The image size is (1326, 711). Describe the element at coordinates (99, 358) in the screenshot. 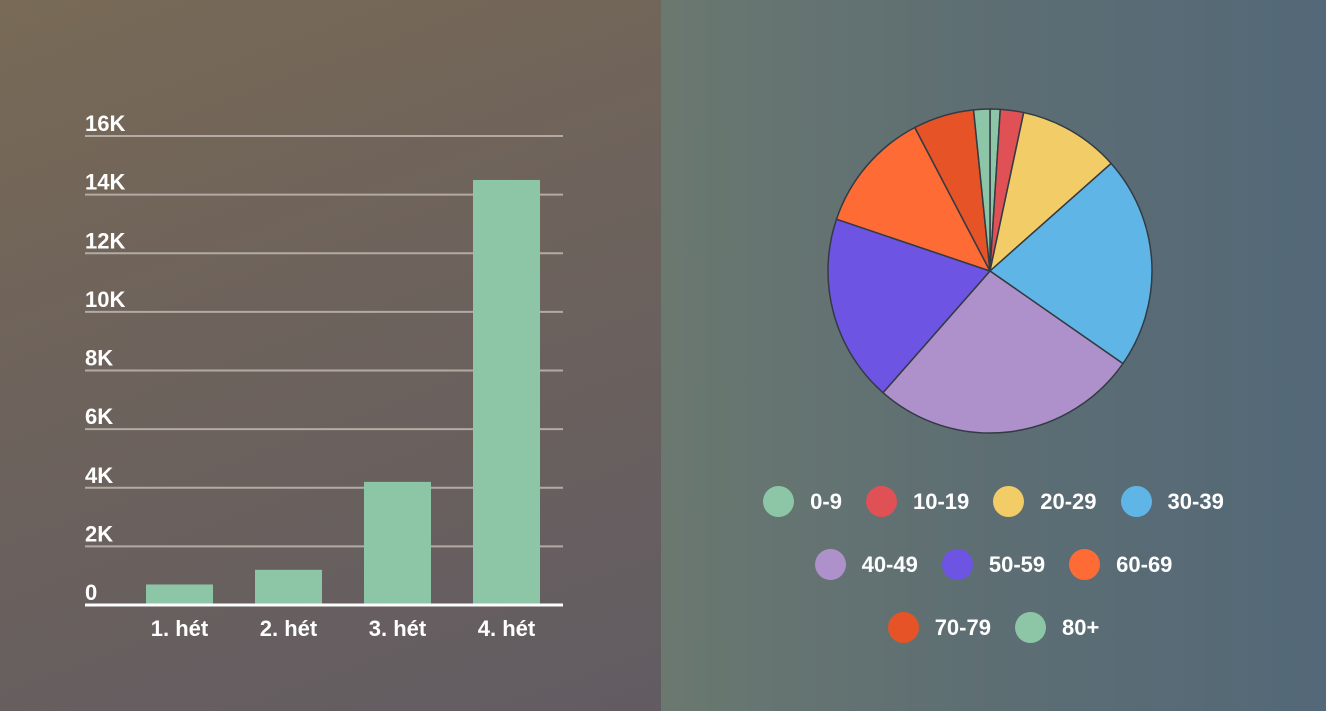

I see `y-tick-label: 8K` at that location.